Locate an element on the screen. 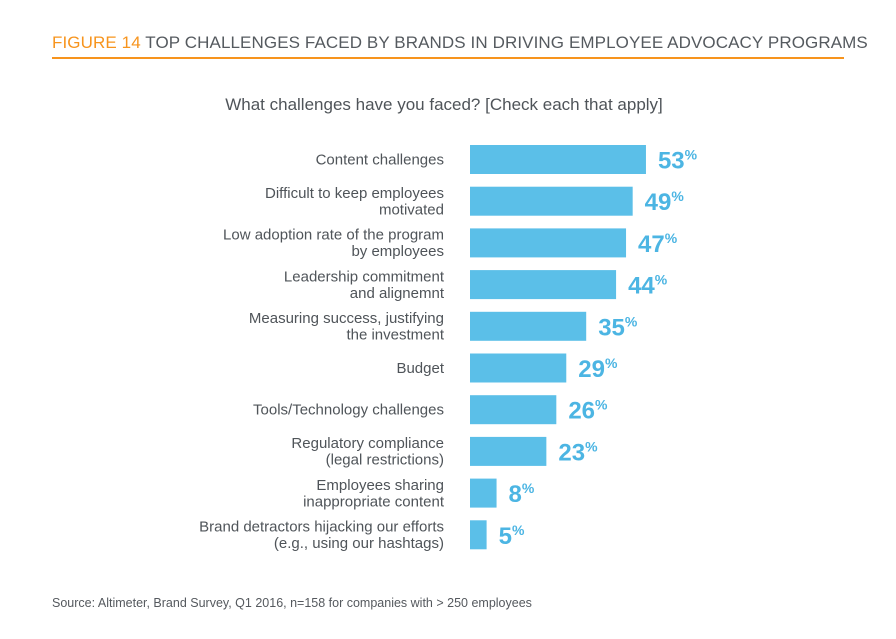 The height and width of the screenshot is (639, 896). value-unit-3: % is located at coordinates (671, 238).